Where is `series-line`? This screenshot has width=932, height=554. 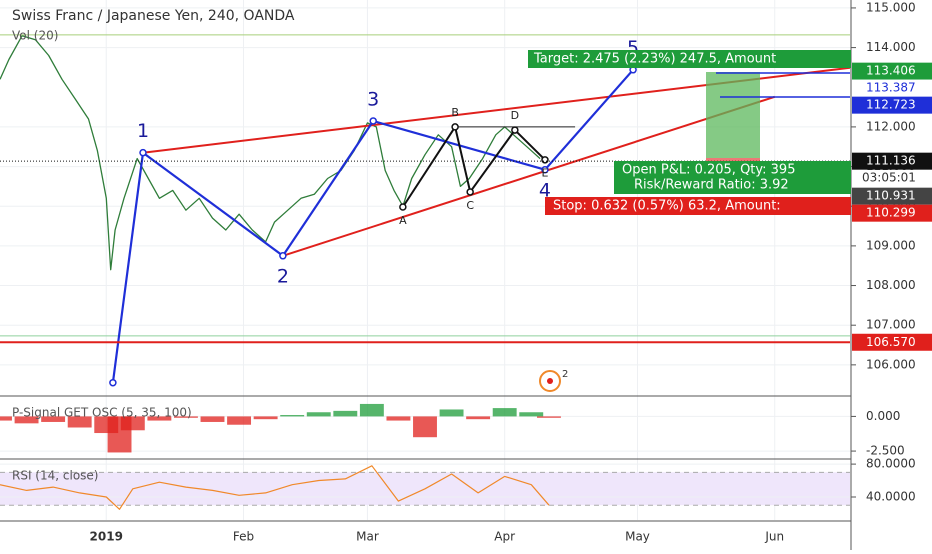 series-line is located at coordinates (275, 487).